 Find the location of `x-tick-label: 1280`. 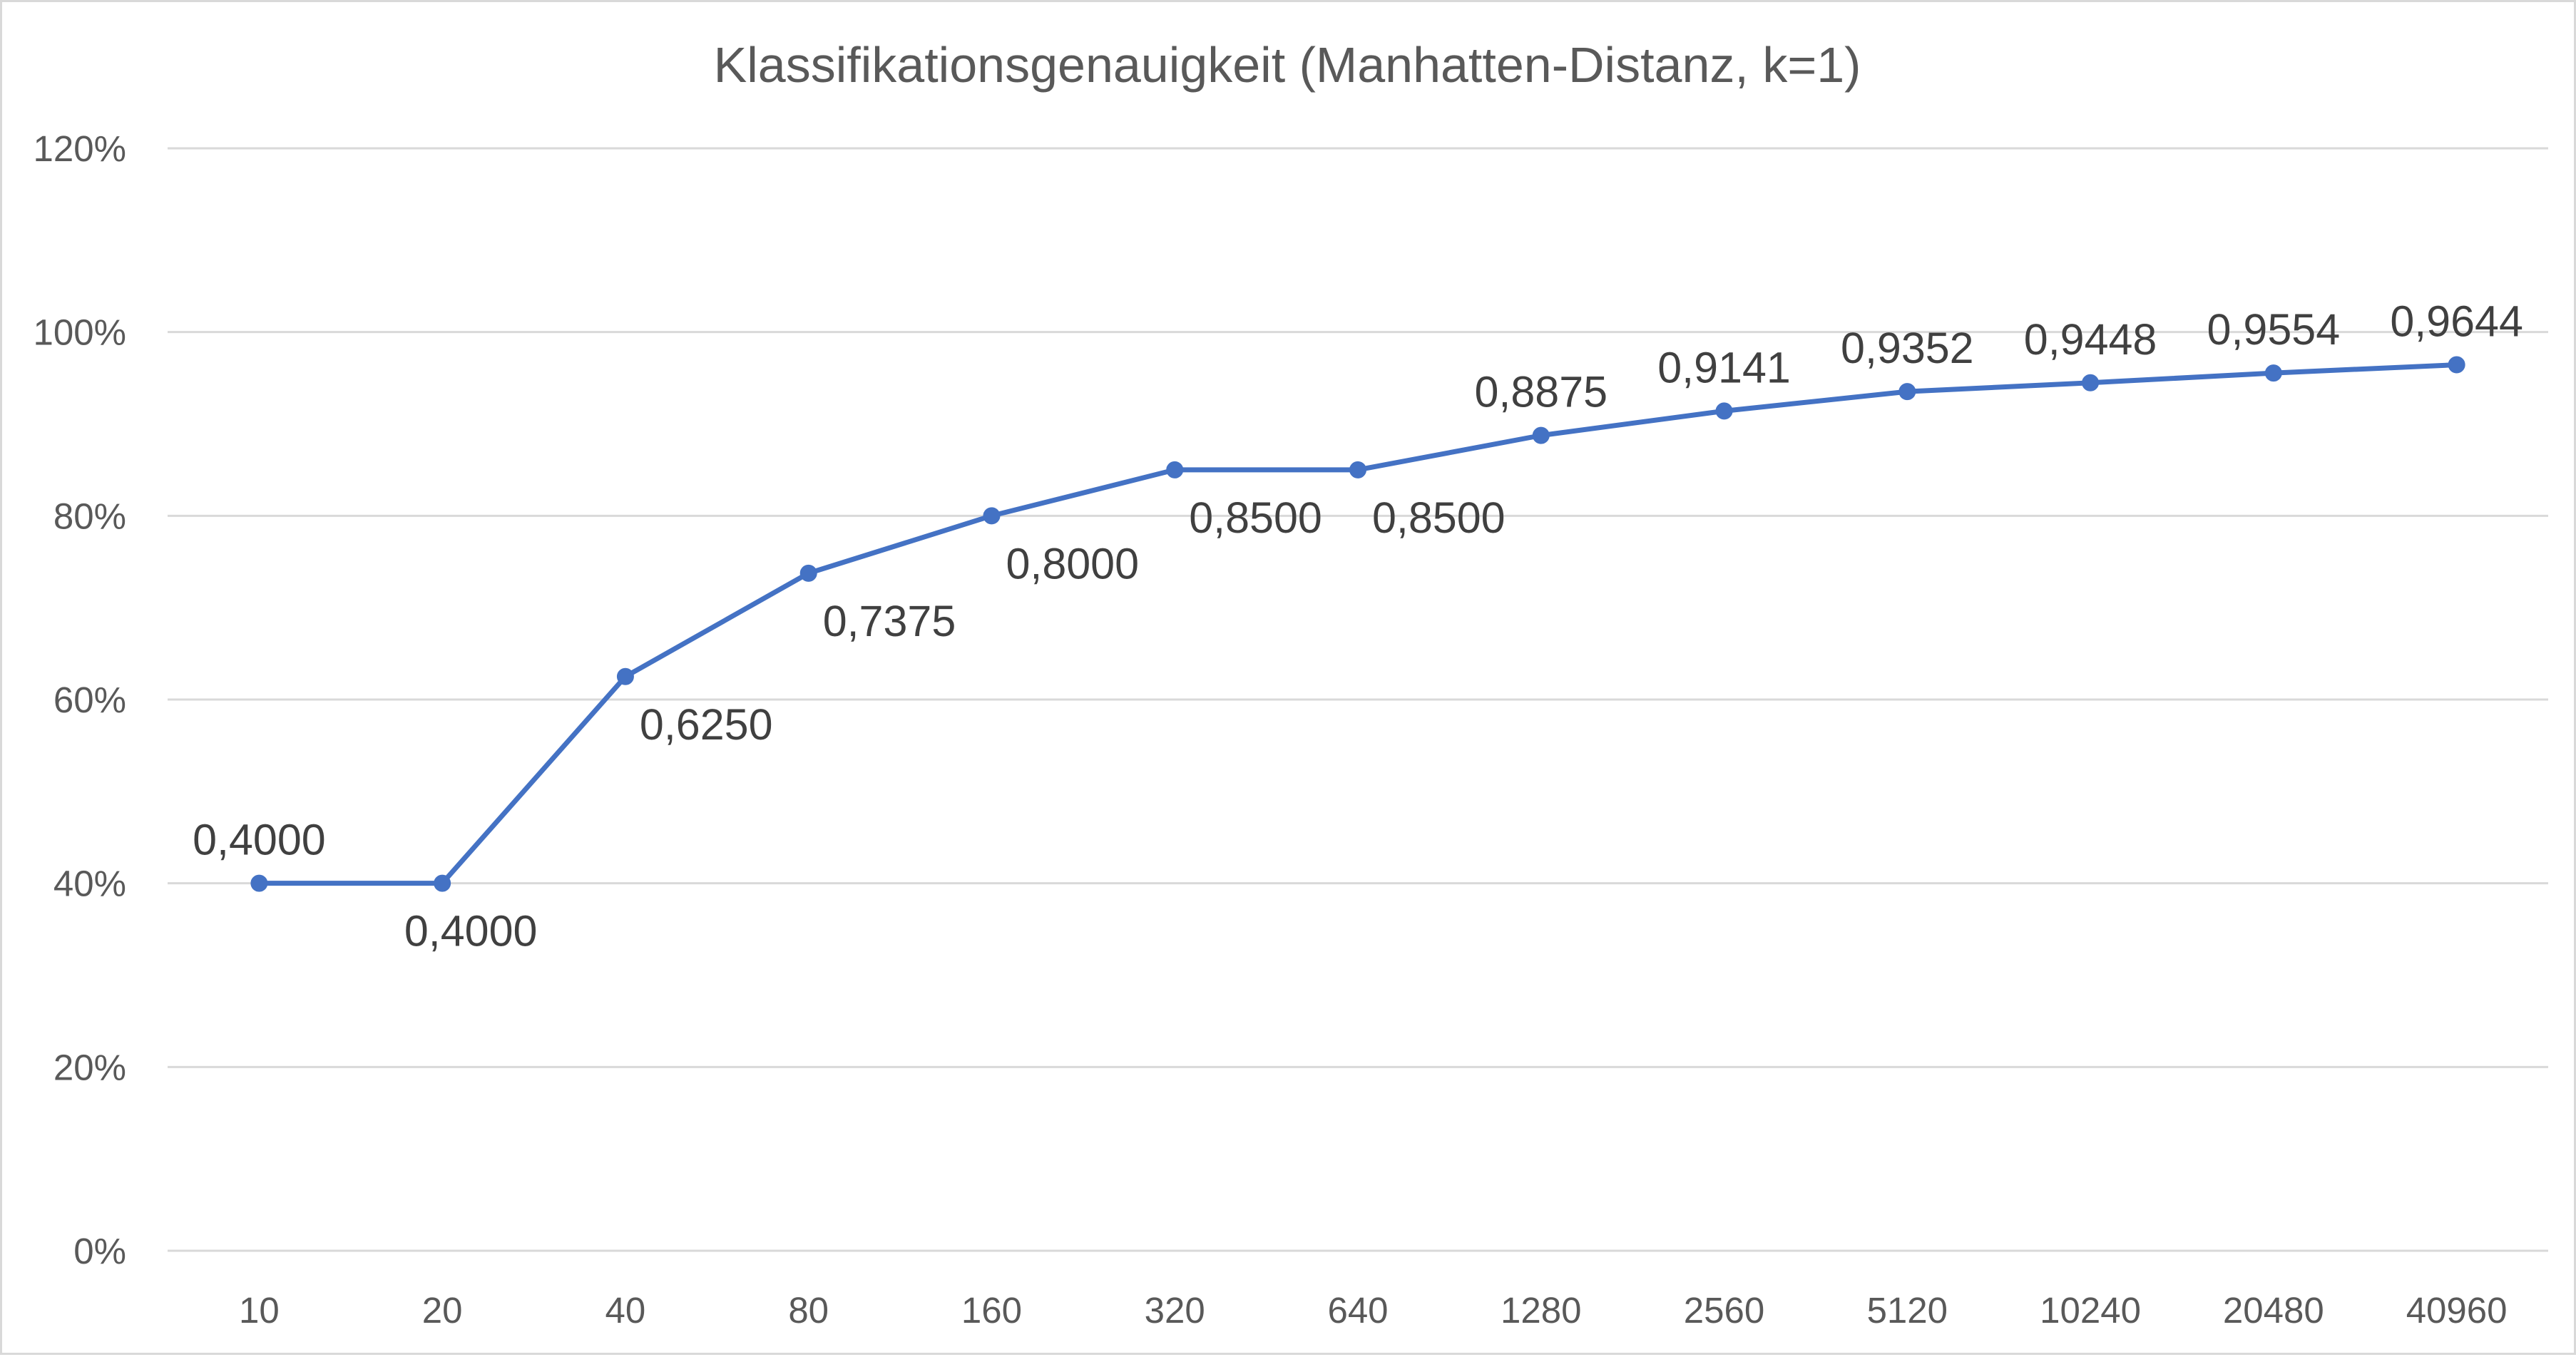

x-tick-label: 1280 is located at coordinates (1541, 1310).